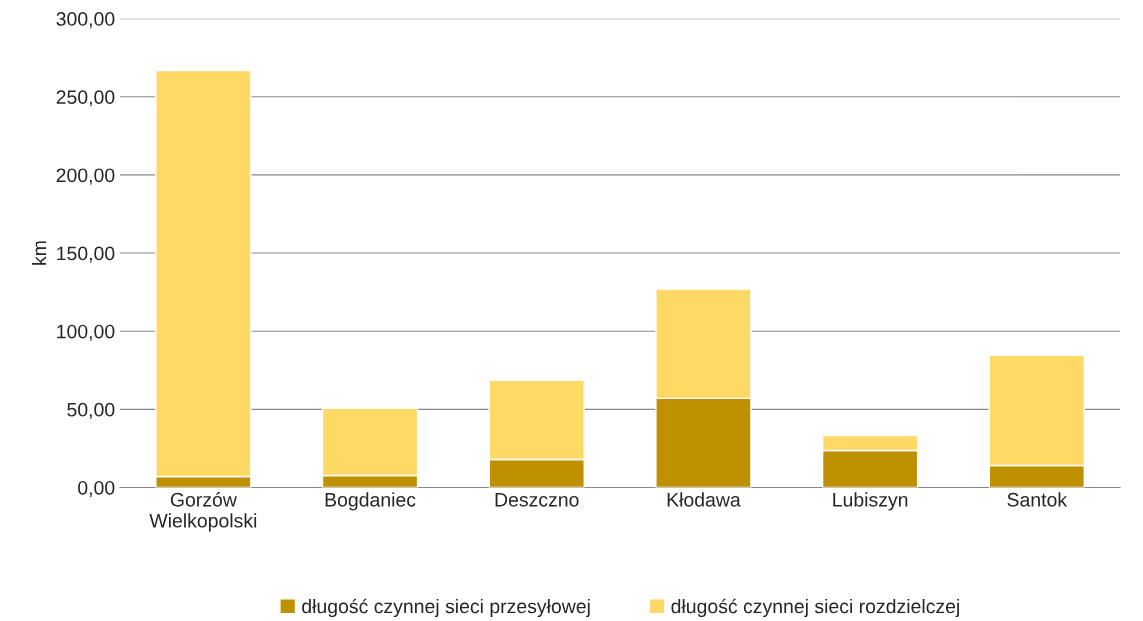 The width and height of the screenshot is (1143, 621). What do you see at coordinates (86, 332) in the screenshot?
I see `y-tick-label: 100,00` at bounding box center [86, 332].